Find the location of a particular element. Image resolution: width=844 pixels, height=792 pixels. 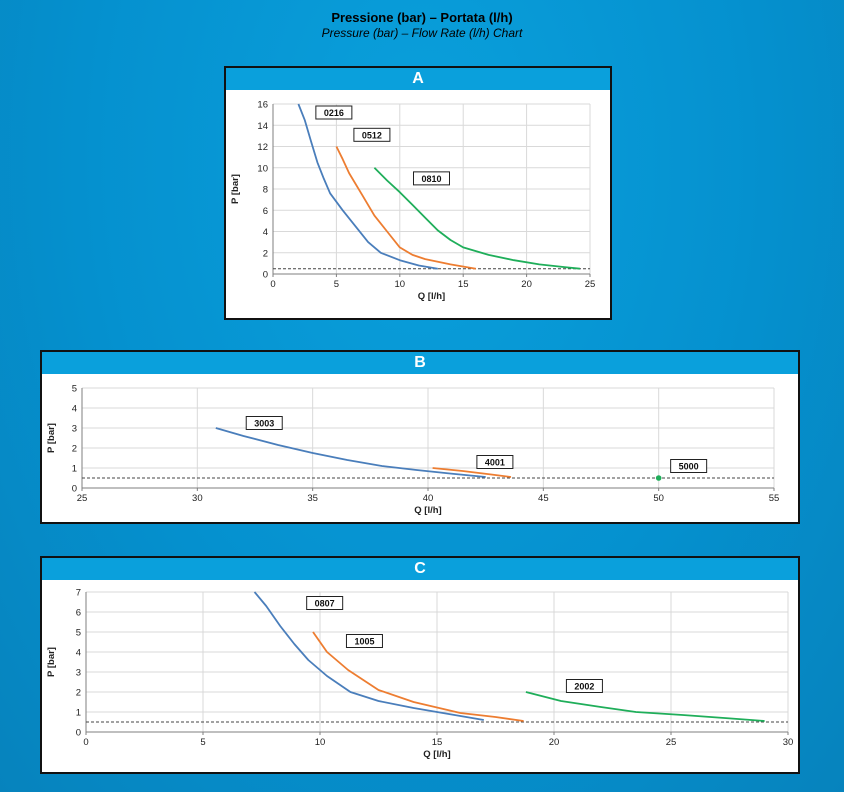

chart-a-y-tick-label: 16 is located at coordinates (262, 105).